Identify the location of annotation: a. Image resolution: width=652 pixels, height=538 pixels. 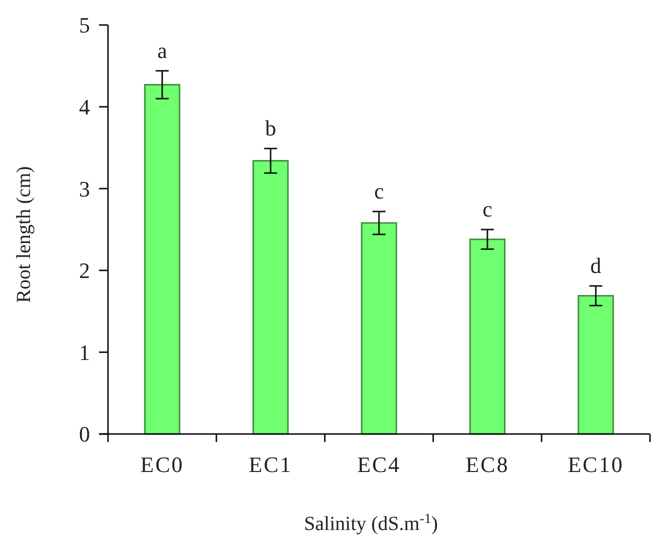
(162, 50).